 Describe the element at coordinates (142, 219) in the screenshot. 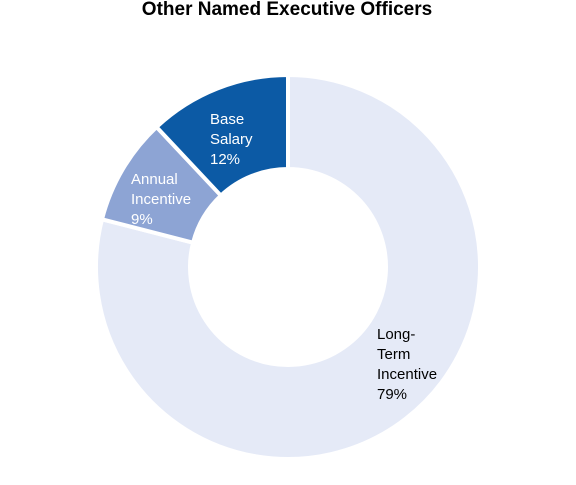

I see `slice-label-line: 9%` at that location.